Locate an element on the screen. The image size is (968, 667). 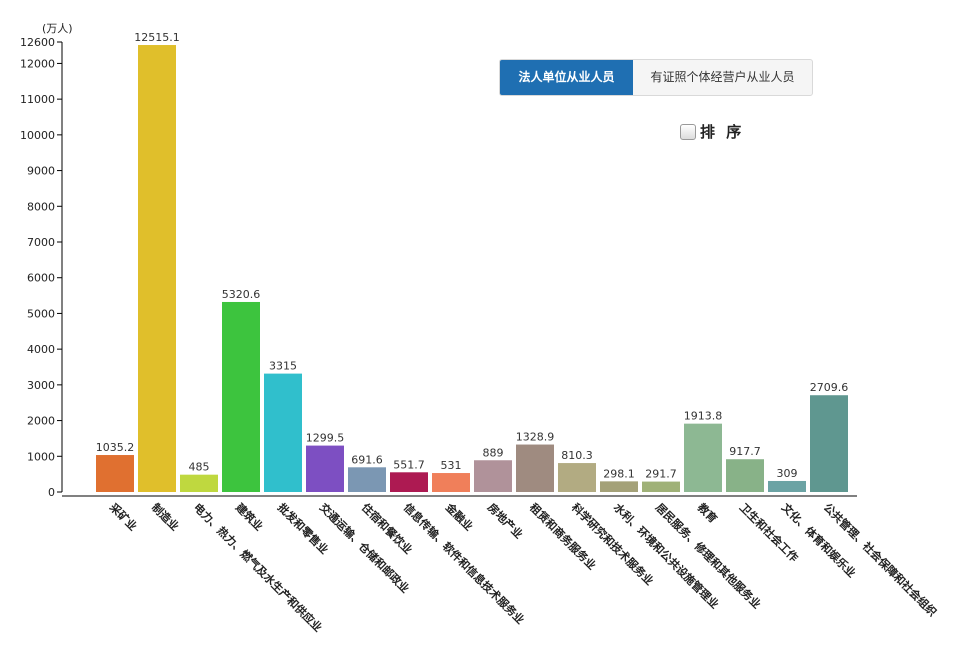
bar-value-label: 889 is located at coordinates (493, 452).